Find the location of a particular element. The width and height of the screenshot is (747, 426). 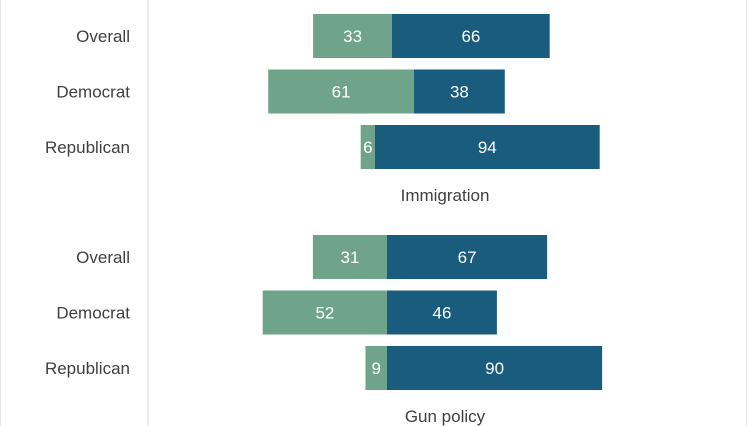

bar-right-value-label: 94 is located at coordinates (487, 147).